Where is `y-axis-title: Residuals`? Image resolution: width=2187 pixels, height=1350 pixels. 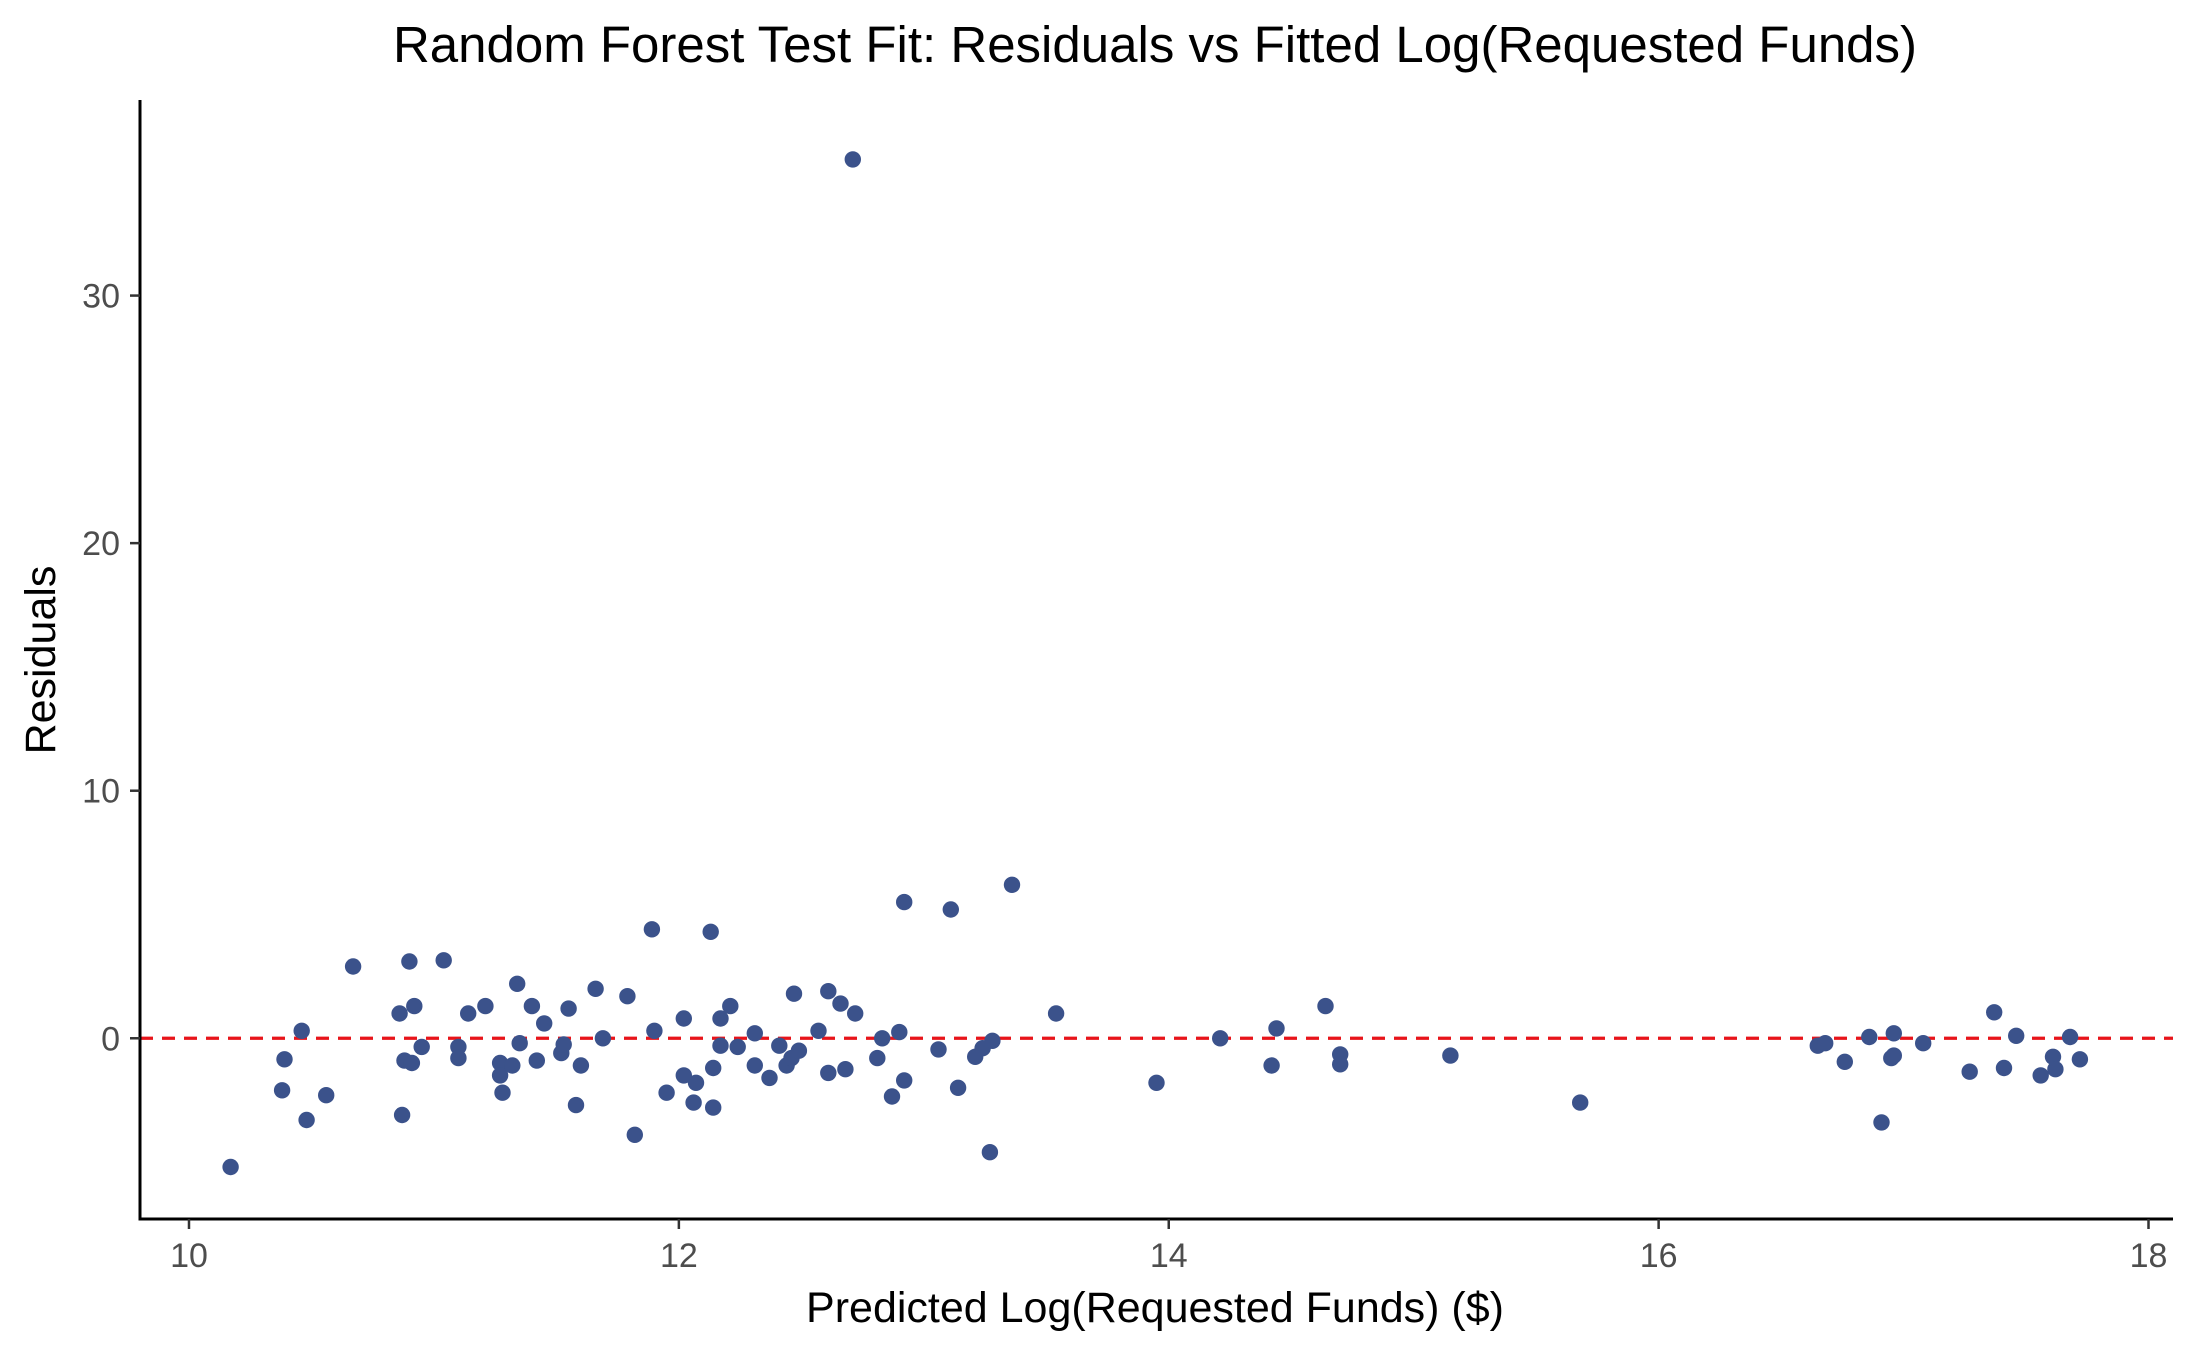 y-axis-title: Residuals is located at coordinates (41, 660).